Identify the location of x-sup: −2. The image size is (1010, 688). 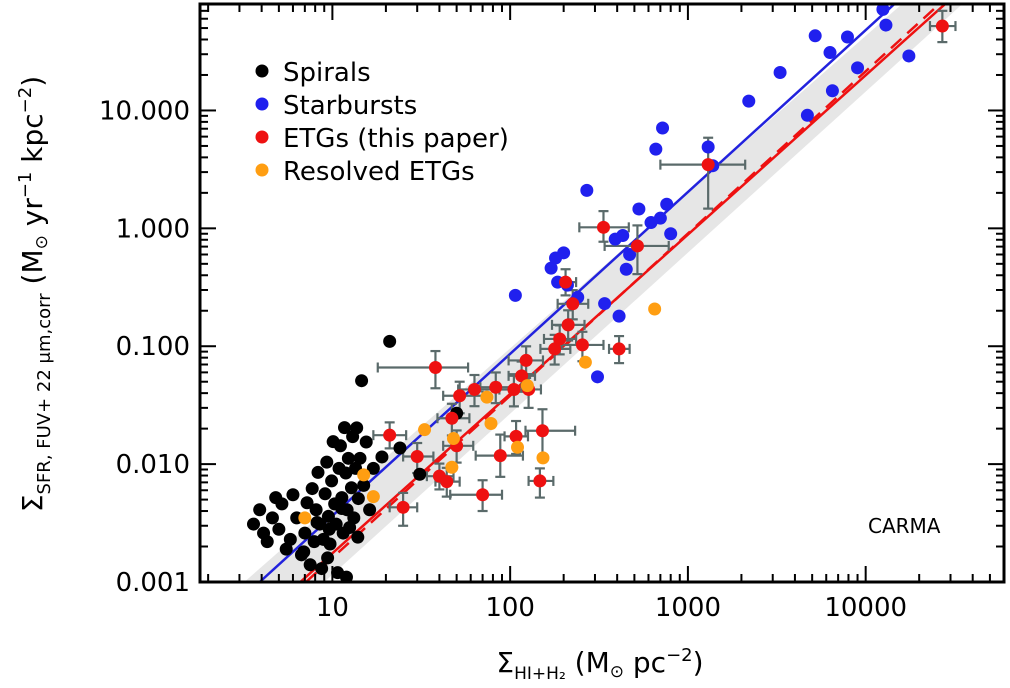
(679, 655).